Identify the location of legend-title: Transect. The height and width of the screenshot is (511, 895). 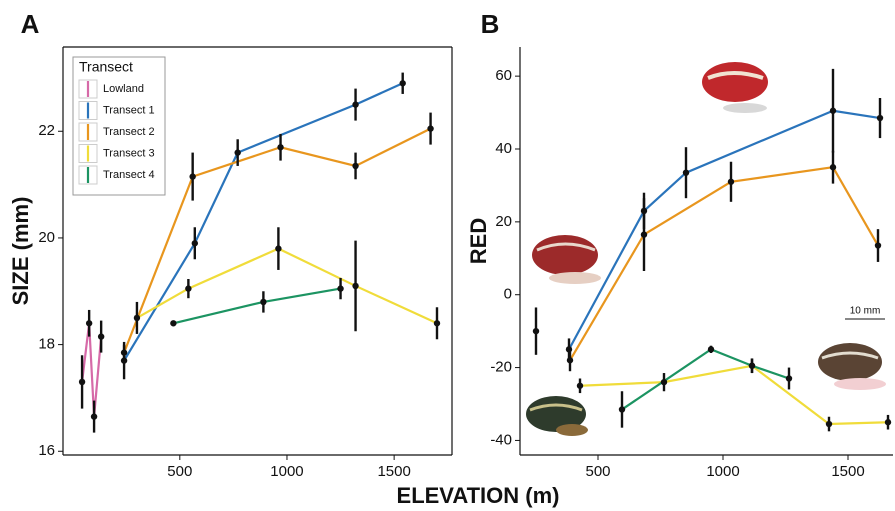
(106, 67).